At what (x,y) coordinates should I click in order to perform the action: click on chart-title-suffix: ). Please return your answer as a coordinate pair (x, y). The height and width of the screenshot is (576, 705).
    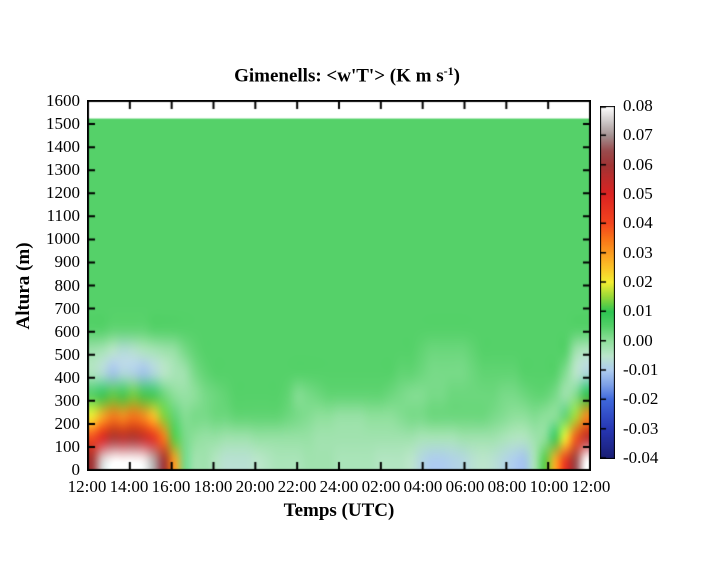
    Looking at the image, I should click on (456, 76).